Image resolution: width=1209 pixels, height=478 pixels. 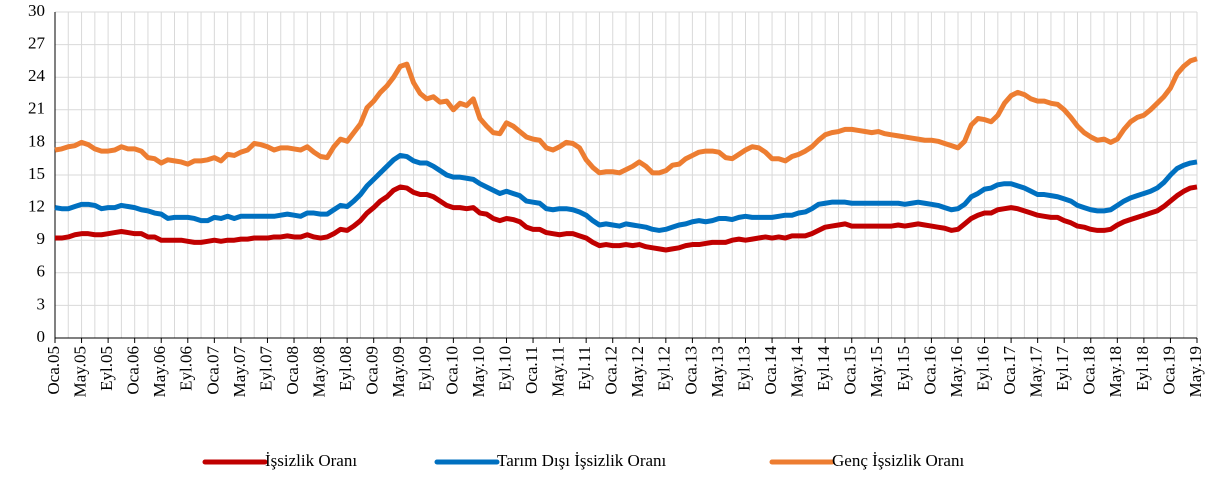 What do you see at coordinates (186, 368) in the screenshot?
I see `x-tick-label: Eyl.06` at bounding box center [186, 368].